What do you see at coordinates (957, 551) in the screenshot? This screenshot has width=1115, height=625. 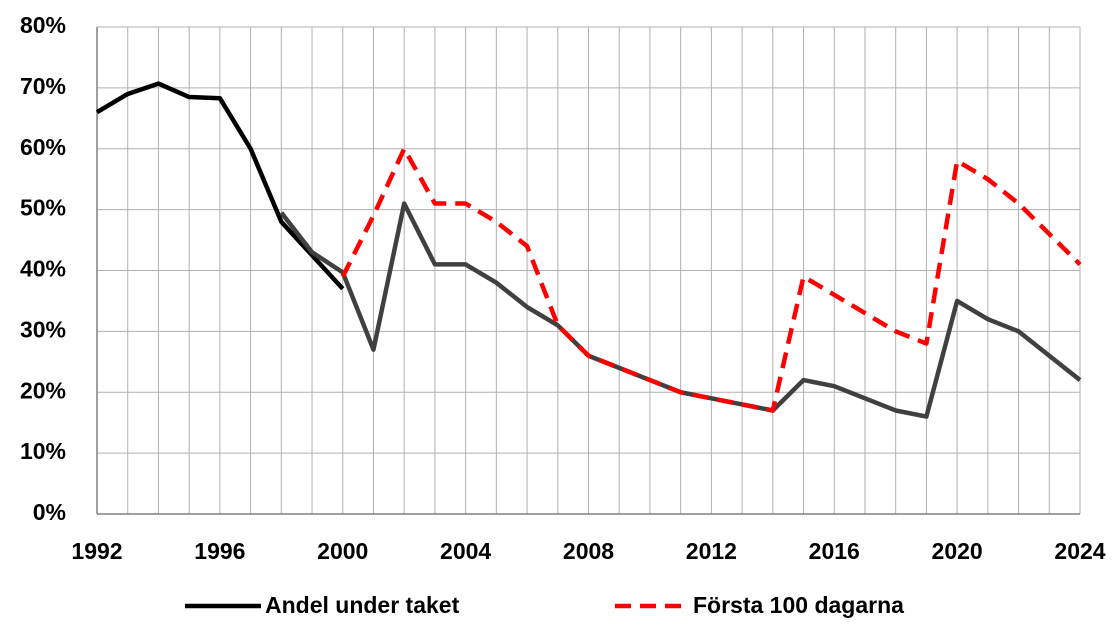 I see `x-tick-label: 2020` at bounding box center [957, 551].